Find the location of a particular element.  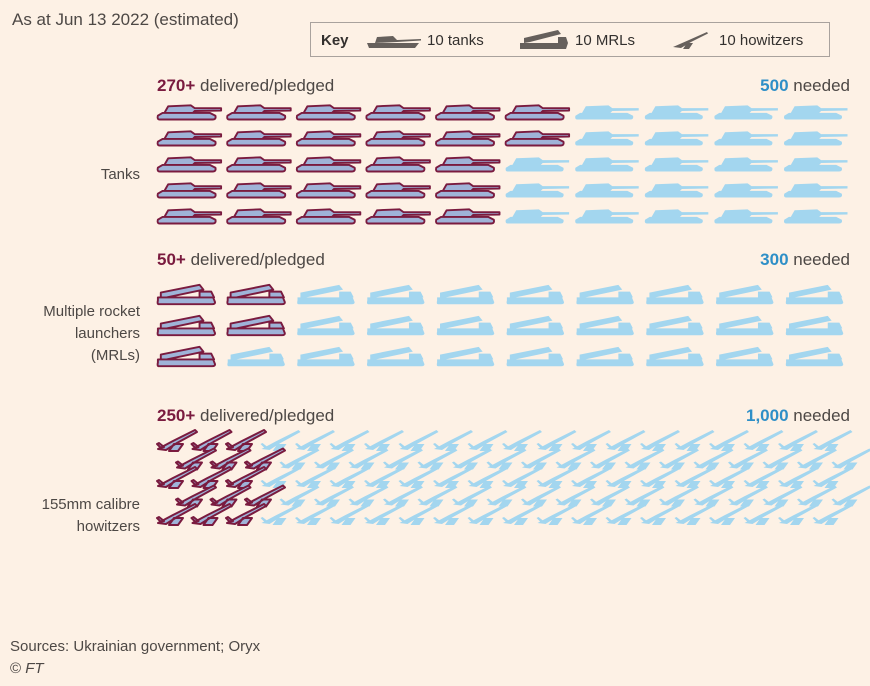

tanks-delivered-text: 270+ delivered/pledged is located at coordinates (245, 86).